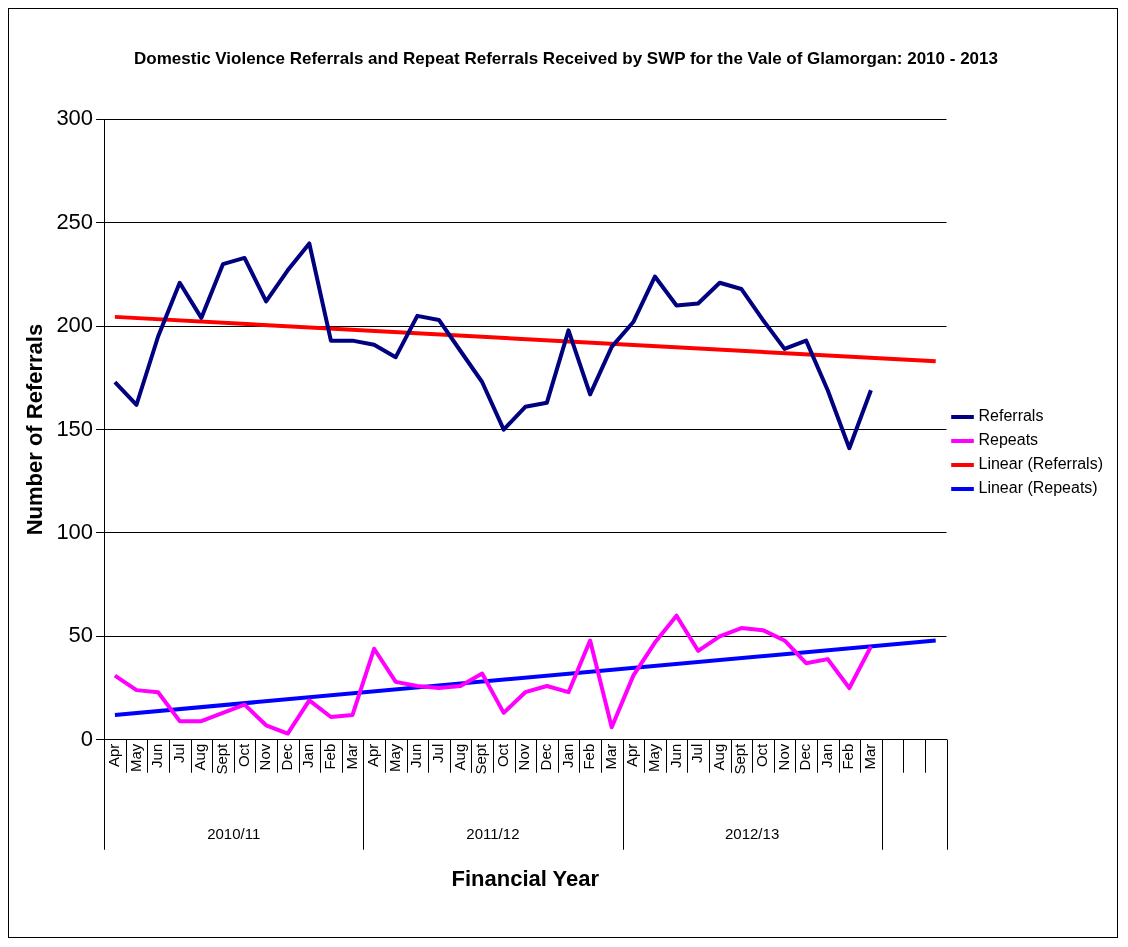 The height and width of the screenshot is (947, 1128). What do you see at coordinates (234, 833) in the screenshot?
I see `text: 2010/11` at bounding box center [234, 833].